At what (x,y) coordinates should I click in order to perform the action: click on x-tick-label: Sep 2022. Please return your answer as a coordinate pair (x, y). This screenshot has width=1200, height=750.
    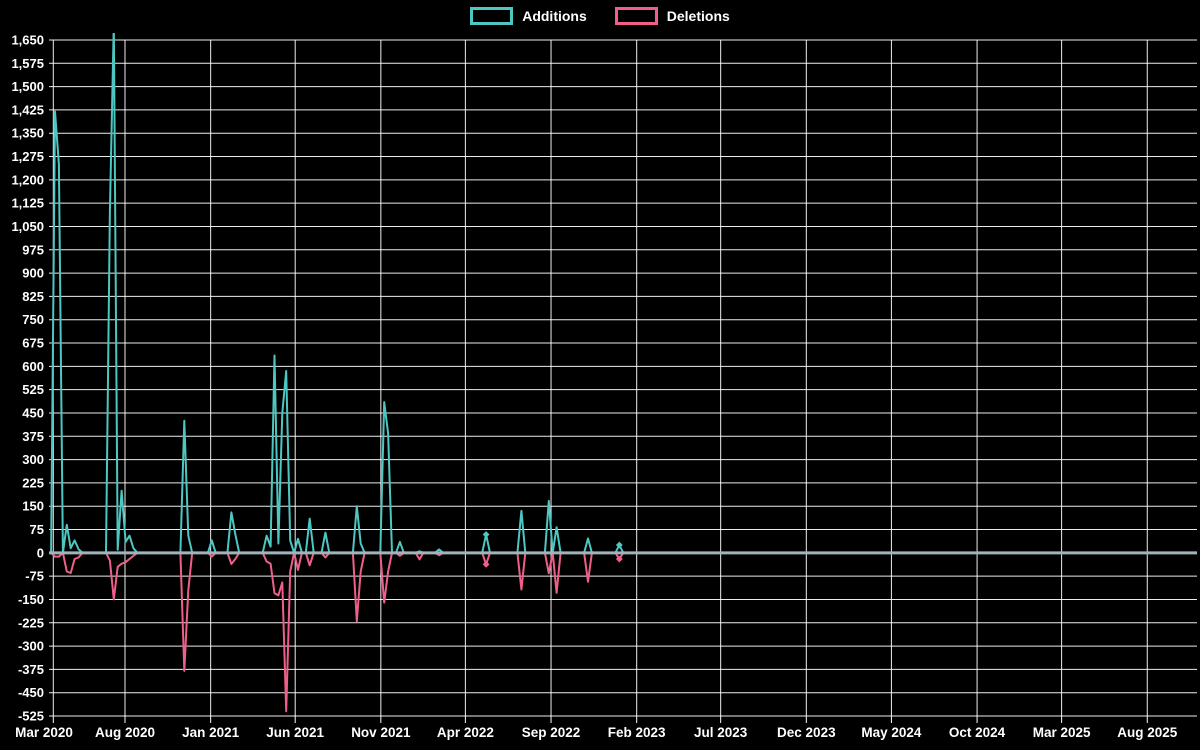
    Looking at the image, I should click on (551, 732).